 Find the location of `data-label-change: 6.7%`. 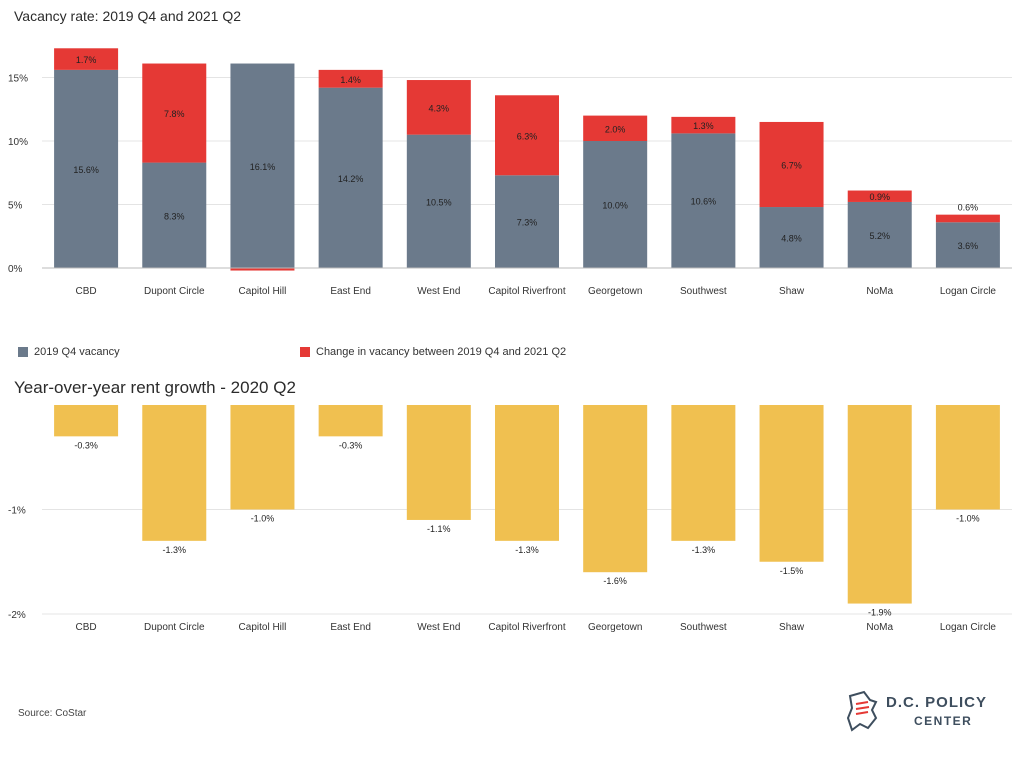

data-label-change: 6.7% is located at coordinates (791, 165).